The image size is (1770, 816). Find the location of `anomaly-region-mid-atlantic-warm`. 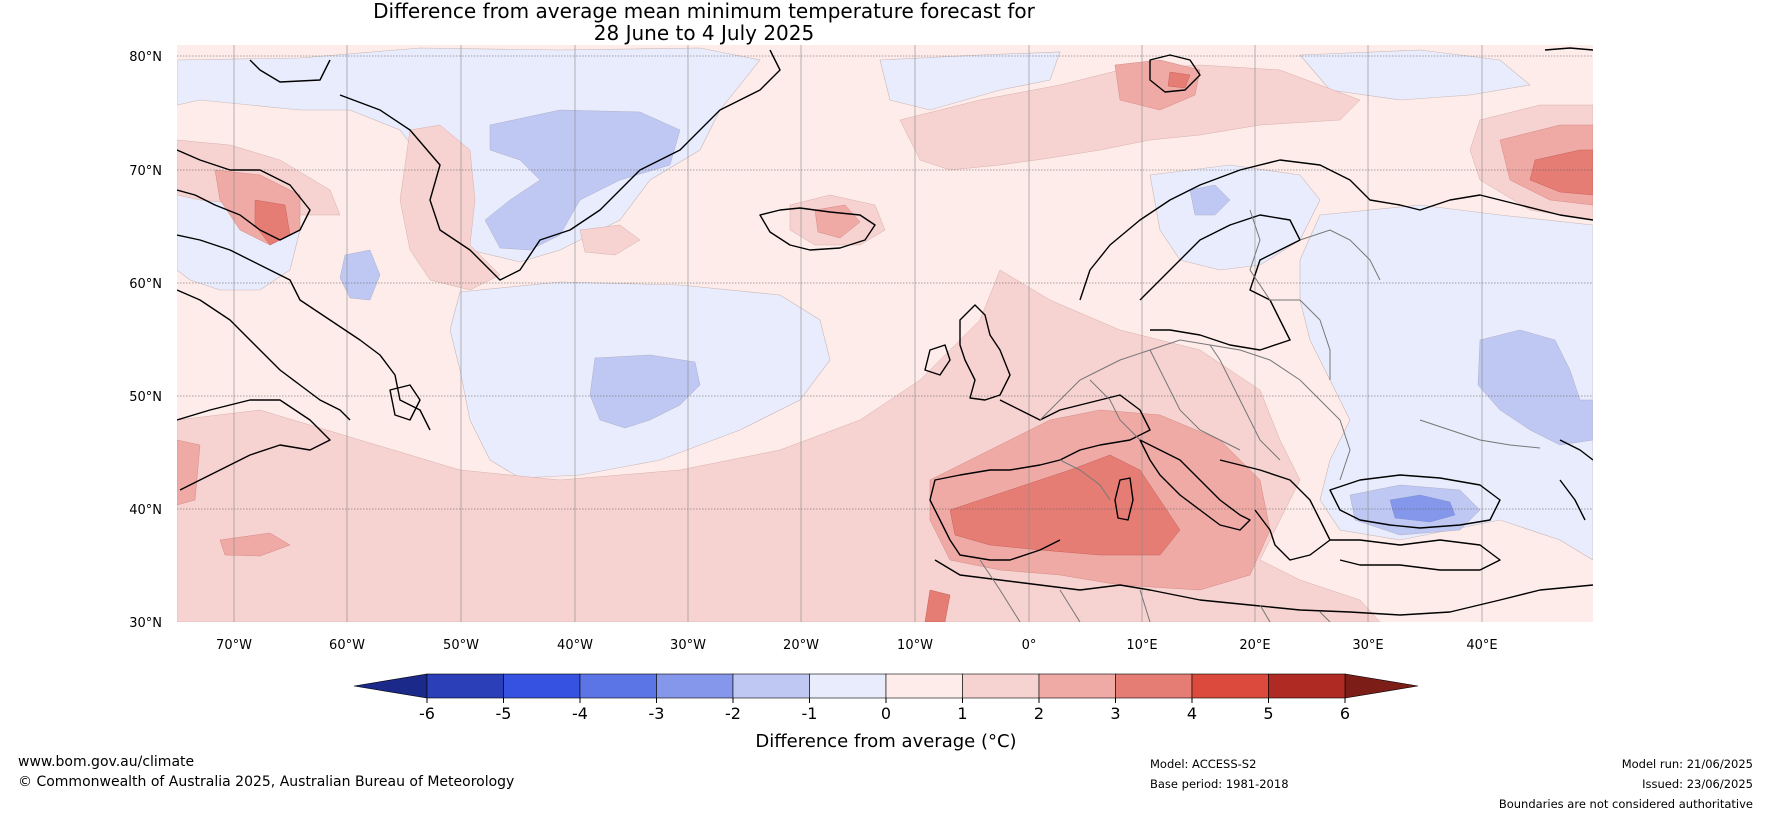

anomaly-region-mid-atlantic-warm is located at coordinates (610, 240).